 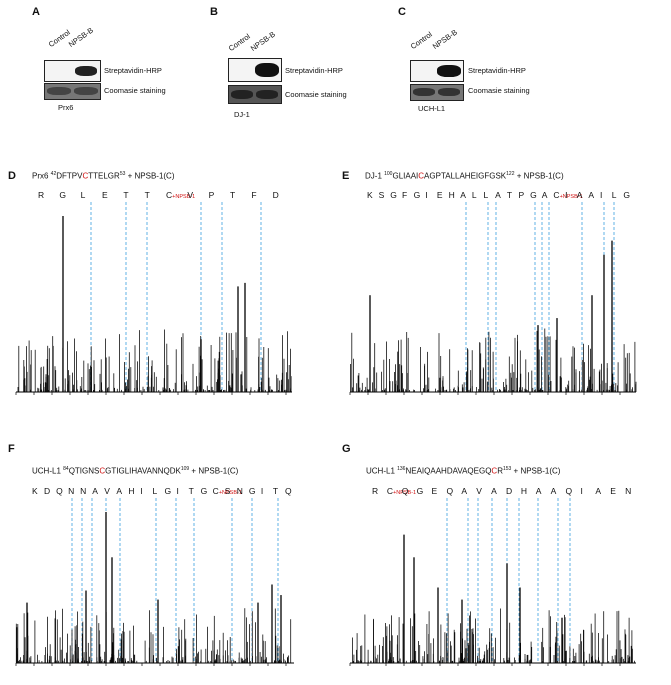 I want to click on lane-label-control: Control, so click(x=421, y=40).